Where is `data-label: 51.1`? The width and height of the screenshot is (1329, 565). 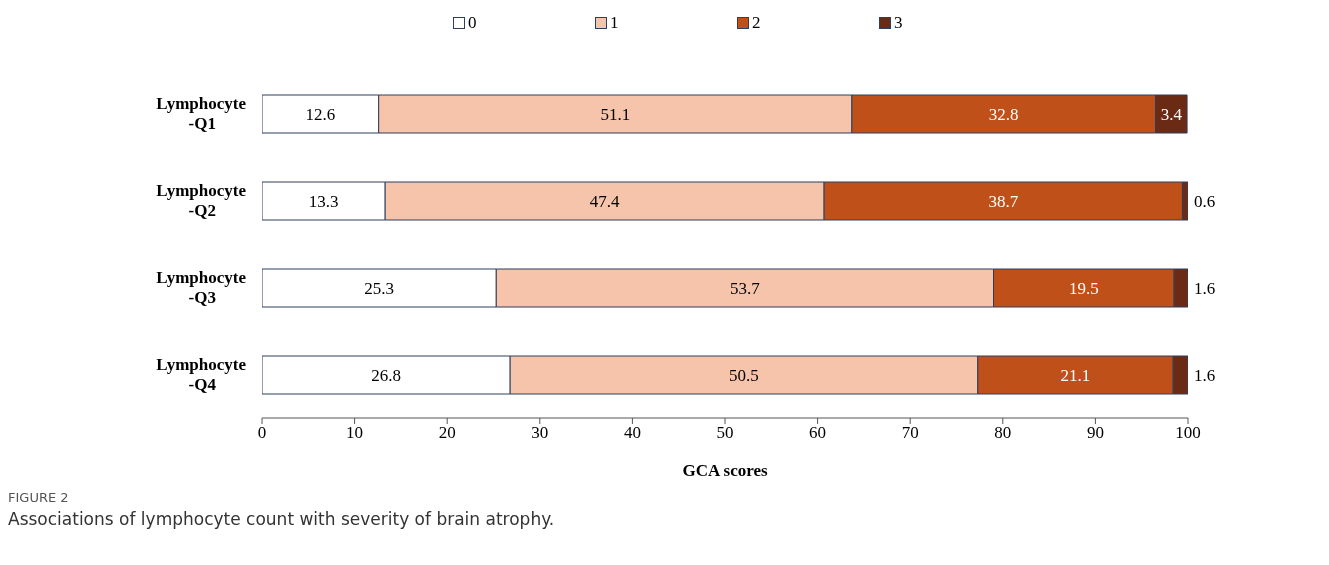
data-label: 51.1 is located at coordinates (615, 114).